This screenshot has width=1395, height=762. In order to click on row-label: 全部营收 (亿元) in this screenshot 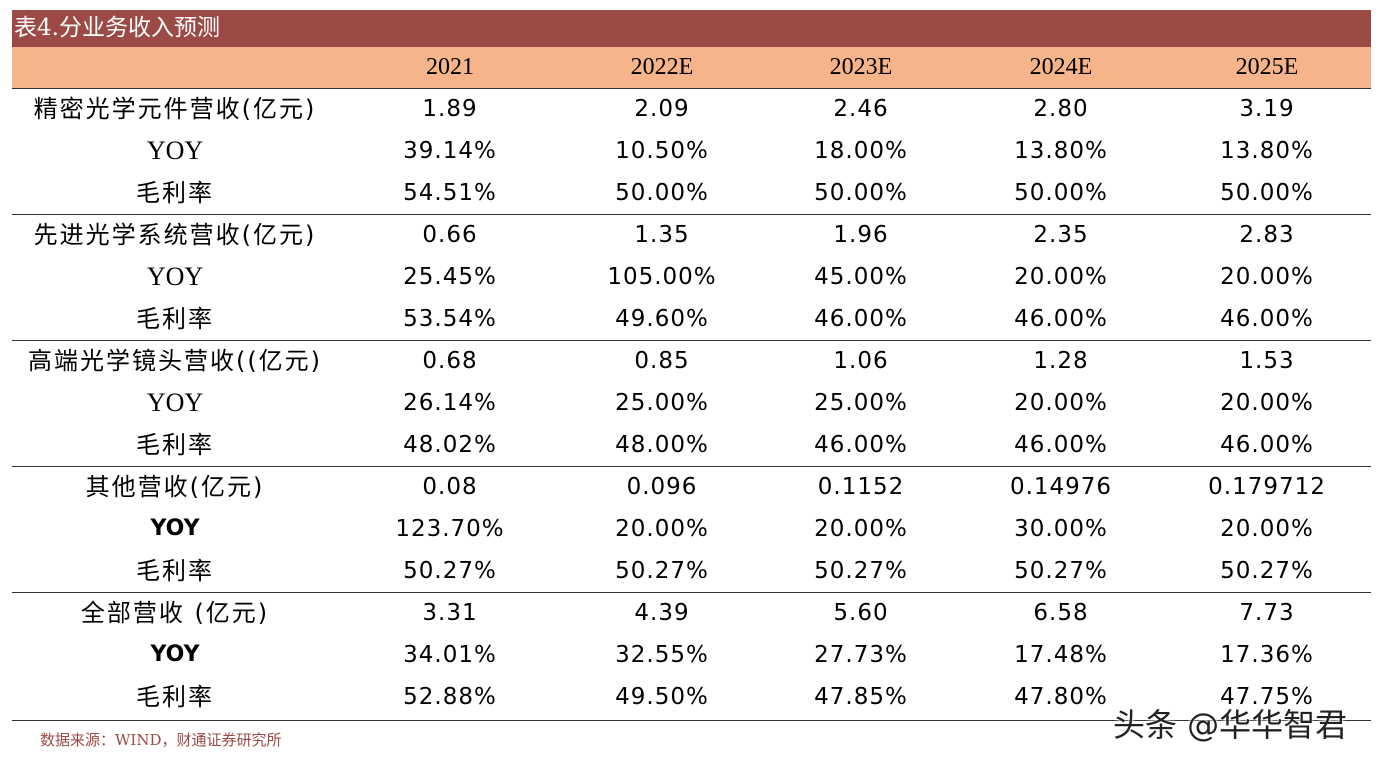, I will do `click(175, 613)`.